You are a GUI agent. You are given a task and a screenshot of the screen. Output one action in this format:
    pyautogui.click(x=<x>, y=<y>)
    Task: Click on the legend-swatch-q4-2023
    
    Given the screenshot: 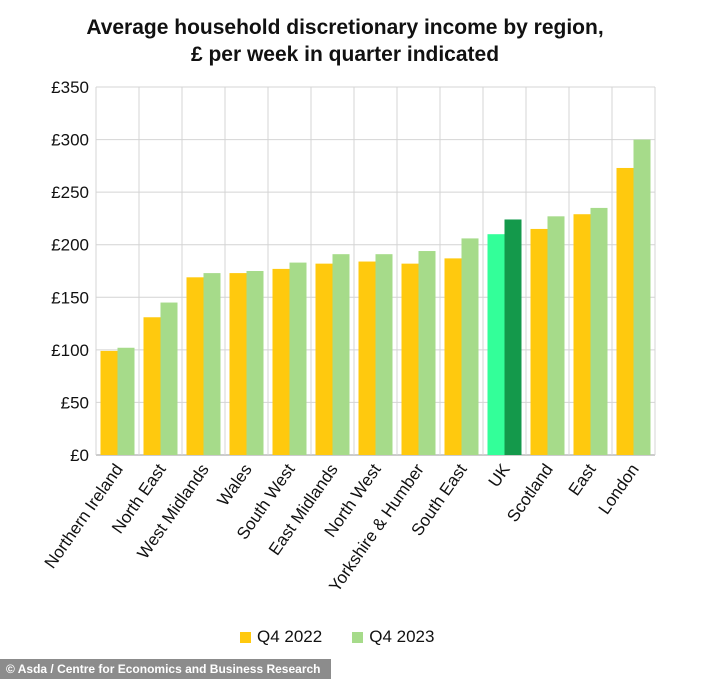 What is the action you would take?
    pyautogui.click(x=358, y=637)
    